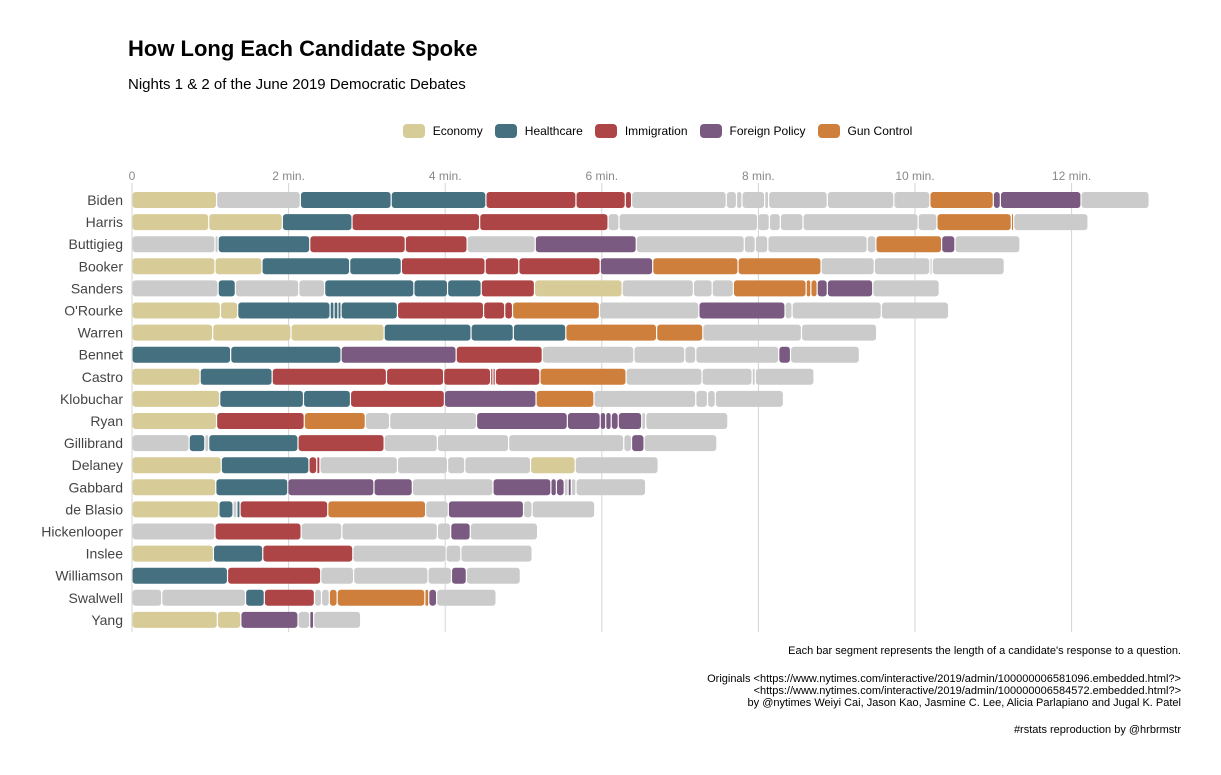 The width and height of the screenshot is (1221, 775). I want to click on bar-row-biden, so click(640, 200).